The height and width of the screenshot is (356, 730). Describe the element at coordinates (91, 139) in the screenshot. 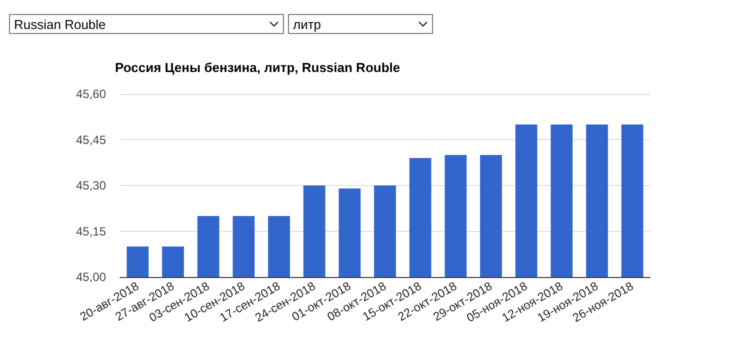

I see `y-tick-label: 45,45` at that location.